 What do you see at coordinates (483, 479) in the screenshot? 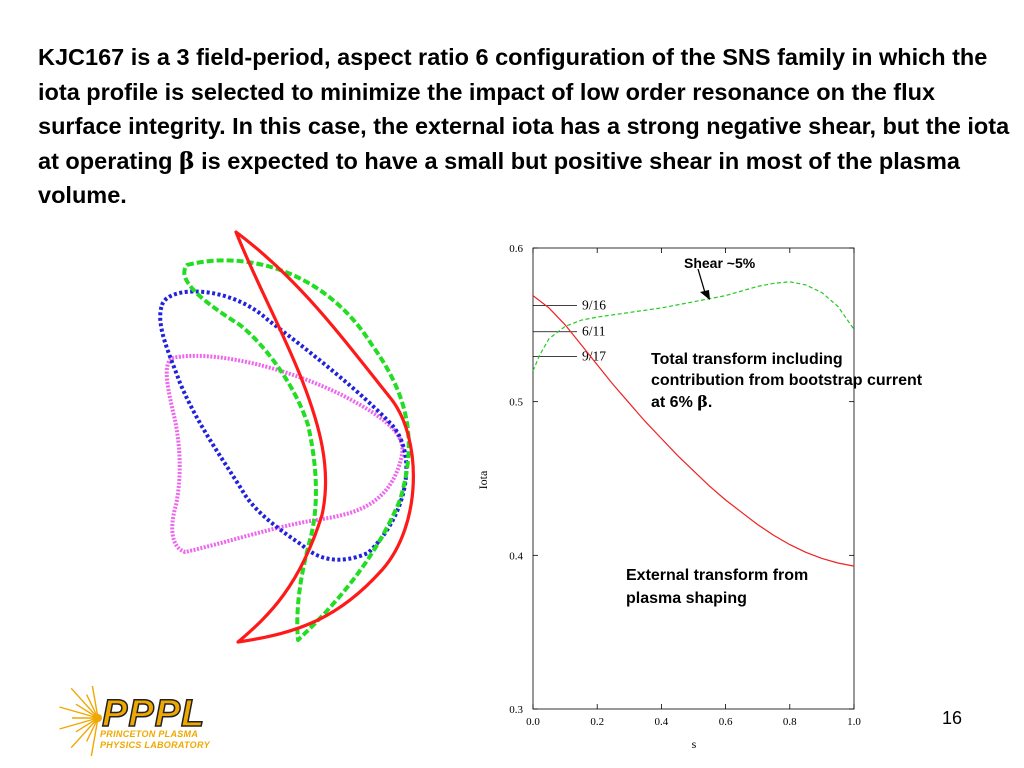
I see `y-axis-title: Iota` at bounding box center [483, 479].